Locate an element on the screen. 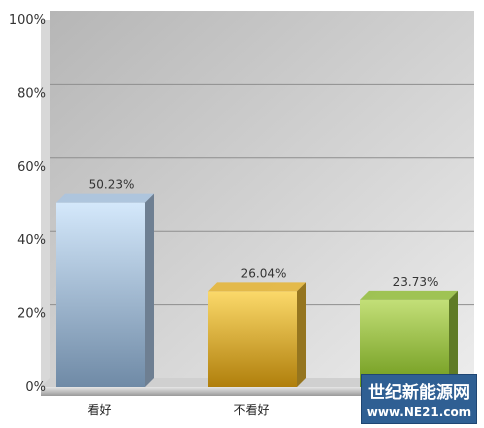  y-tick-label: 0% is located at coordinates (35, 387).